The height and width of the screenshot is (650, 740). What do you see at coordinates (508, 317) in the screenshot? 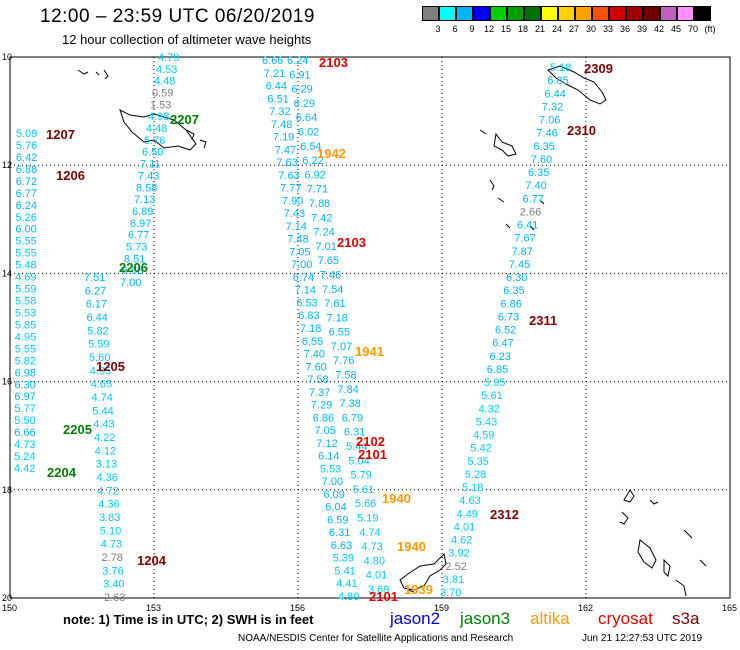
I see `wave-height-value: 6.73` at bounding box center [508, 317].